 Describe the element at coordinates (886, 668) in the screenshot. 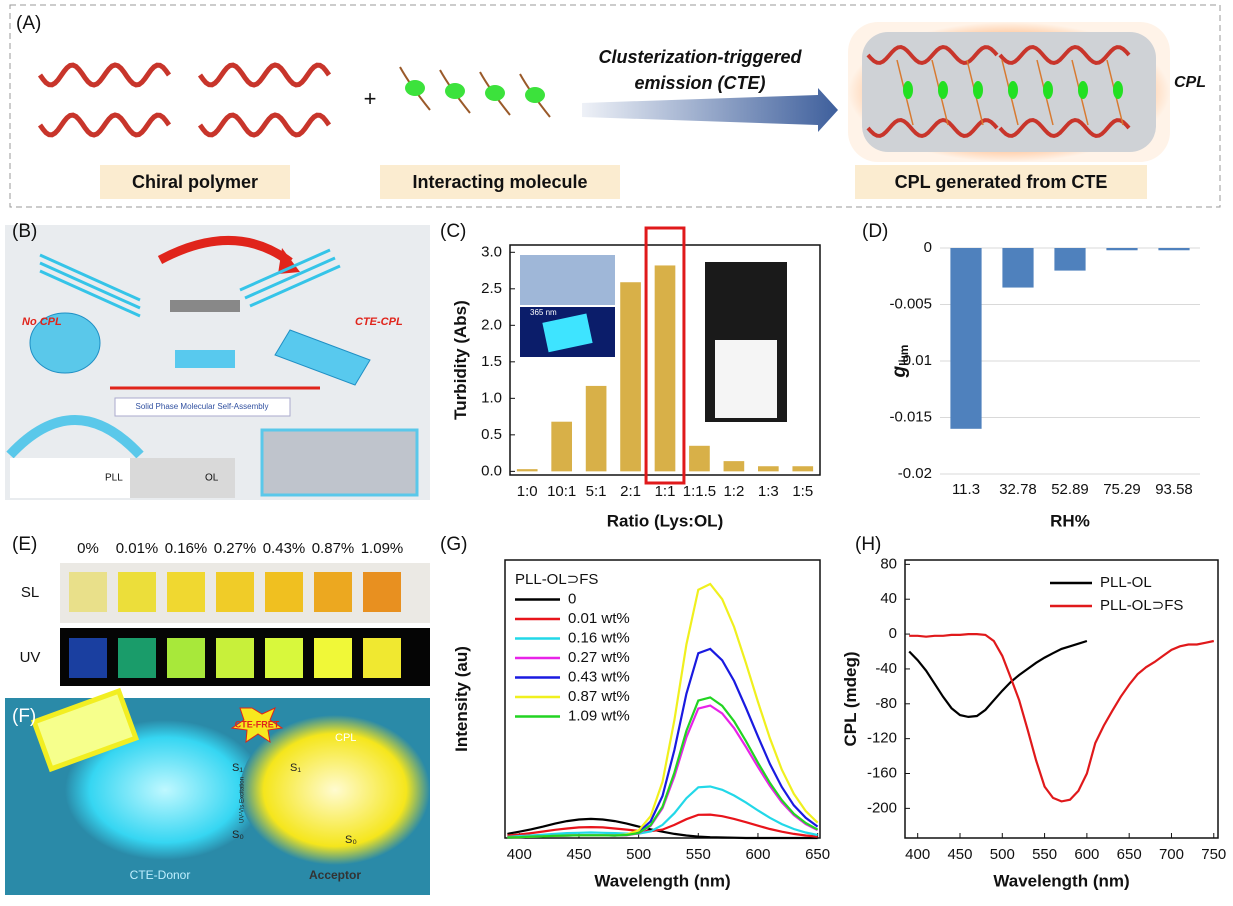

I see `y-tick-label: -40` at that location.